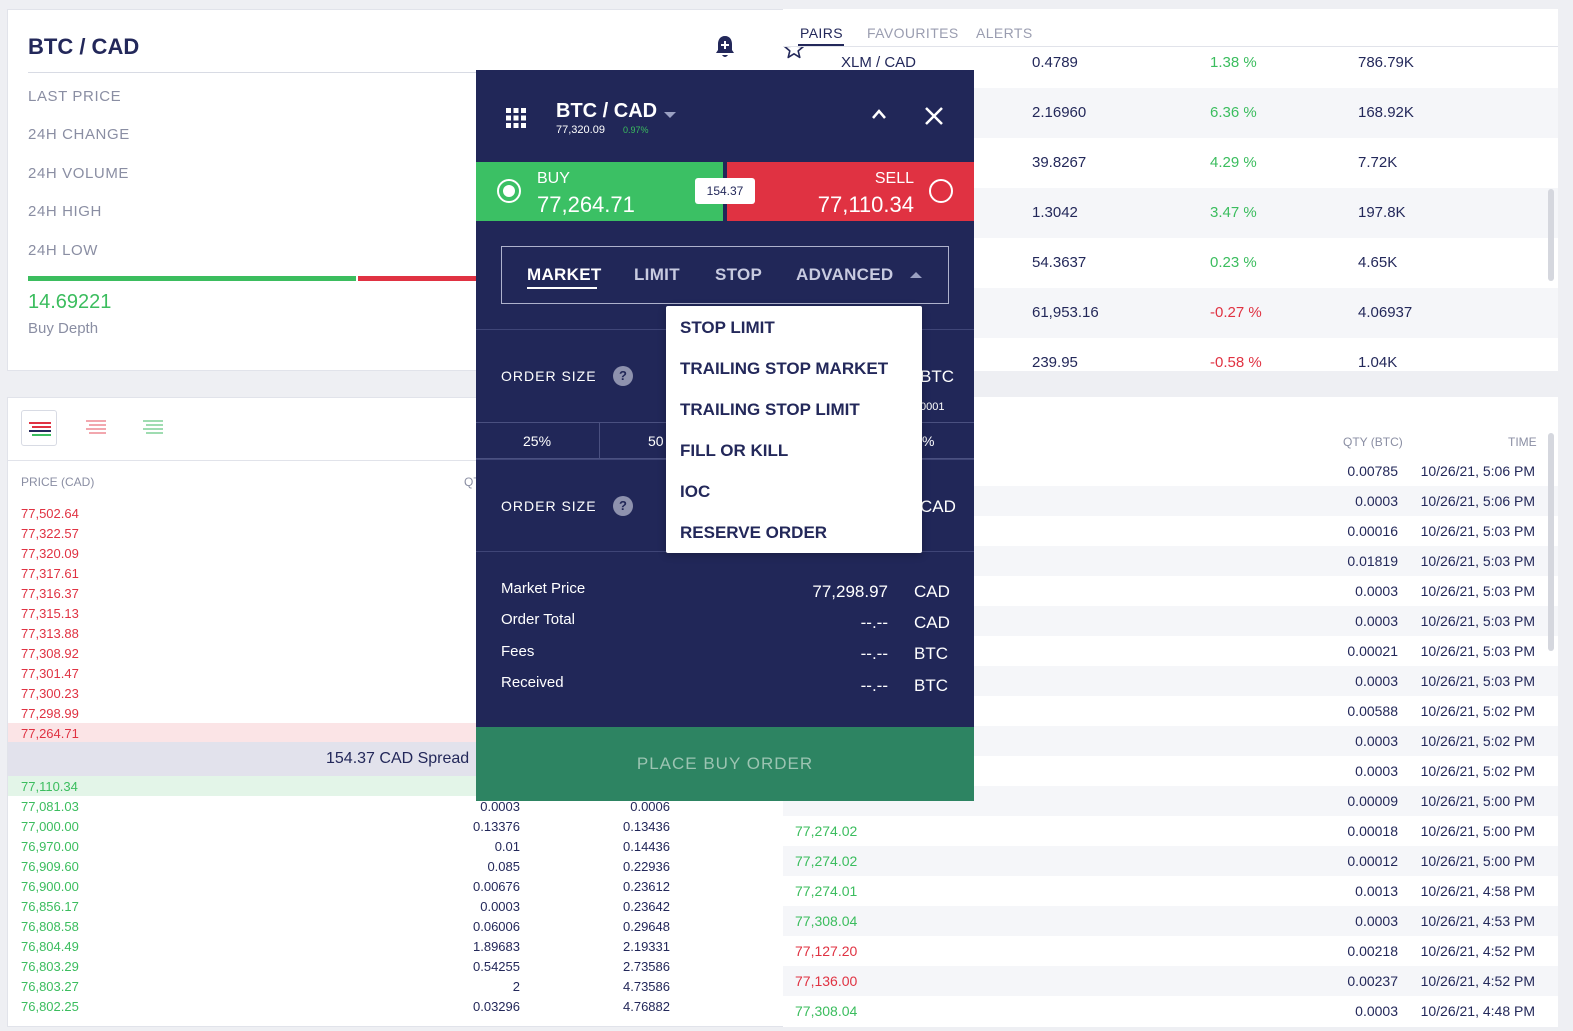 This screenshot has height=1031, width=1573. What do you see at coordinates (516, 118) in the screenshot?
I see `grid-menu-icon` at bounding box center [516, 118].